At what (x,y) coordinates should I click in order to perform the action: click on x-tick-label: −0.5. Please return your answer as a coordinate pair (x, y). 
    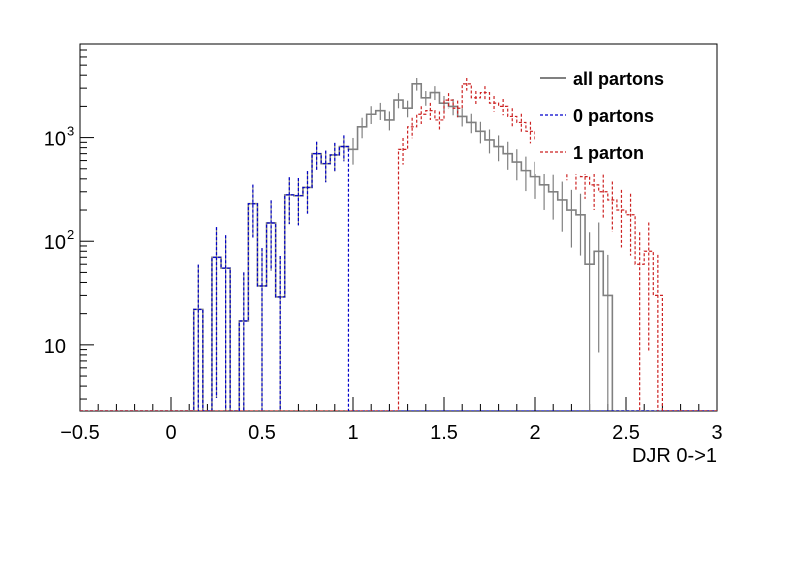
    Looking at the image, I should click on (79, 433).